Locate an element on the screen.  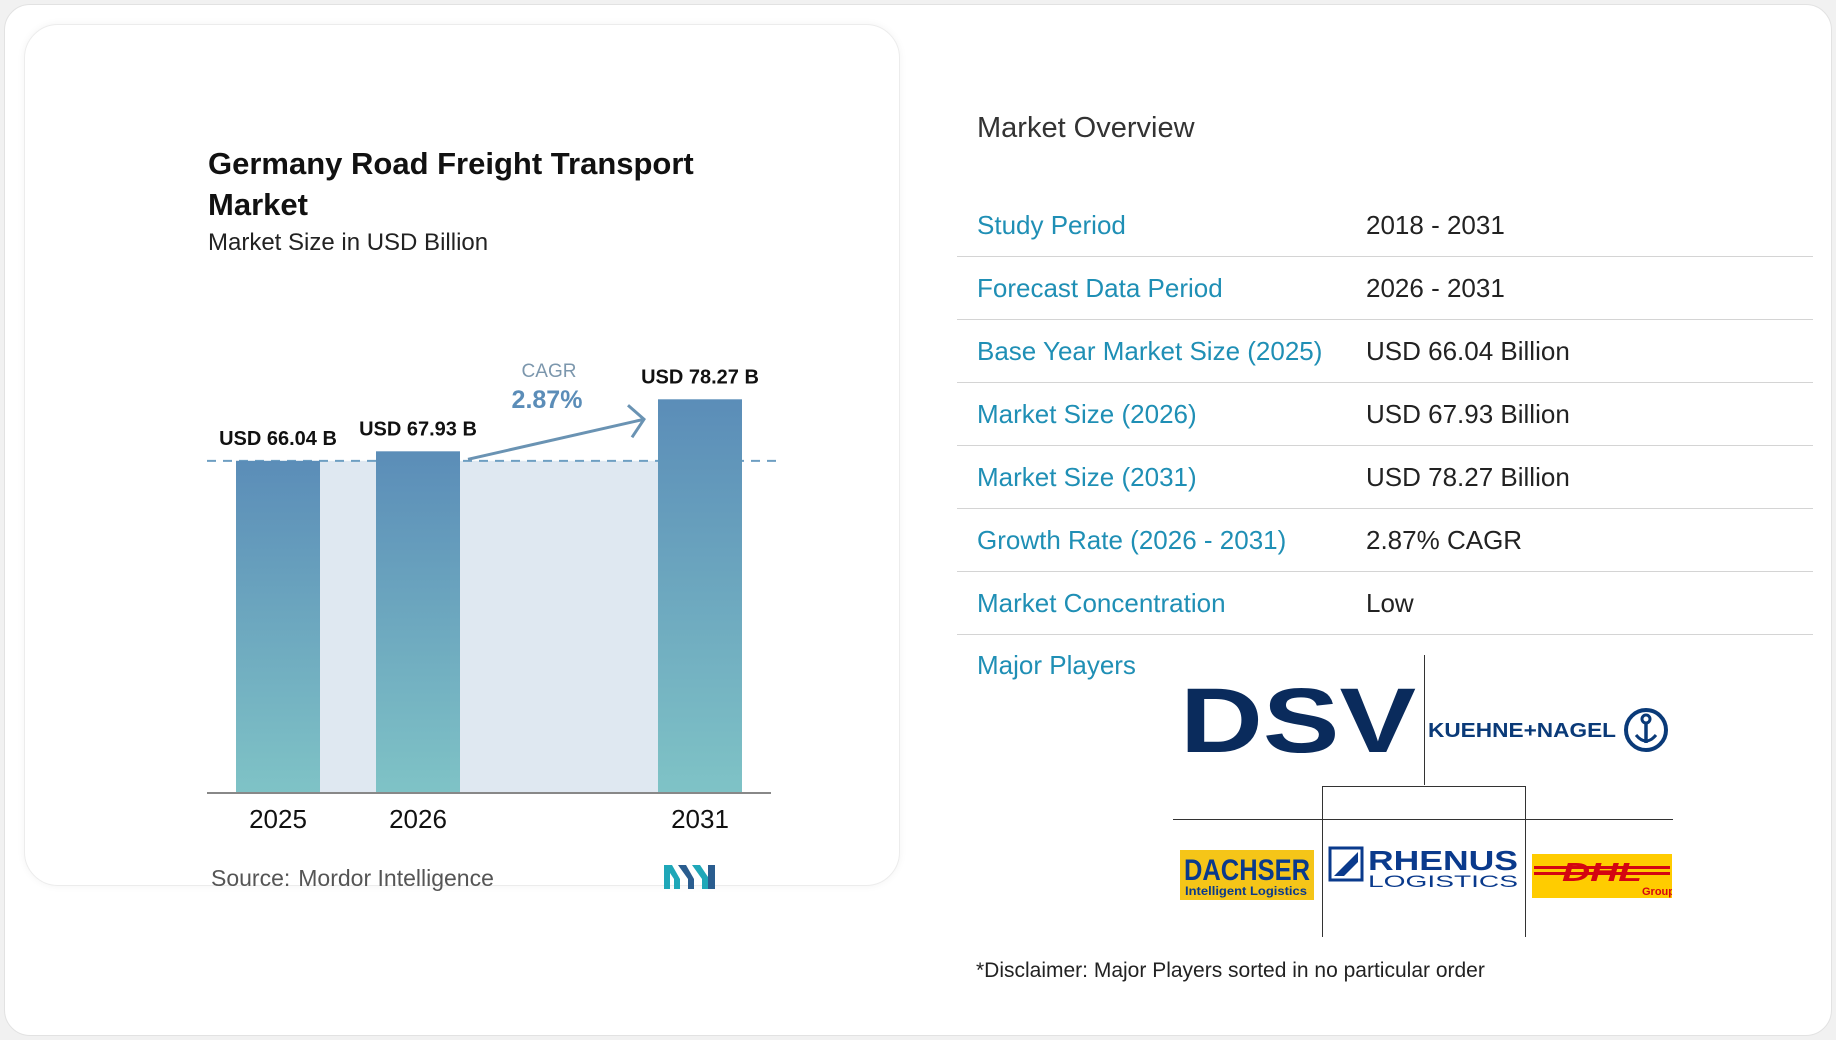
overview-row: Growth Rate (2026 - 2031) 2.87% CAGR is located at coordinates (1385, 540).